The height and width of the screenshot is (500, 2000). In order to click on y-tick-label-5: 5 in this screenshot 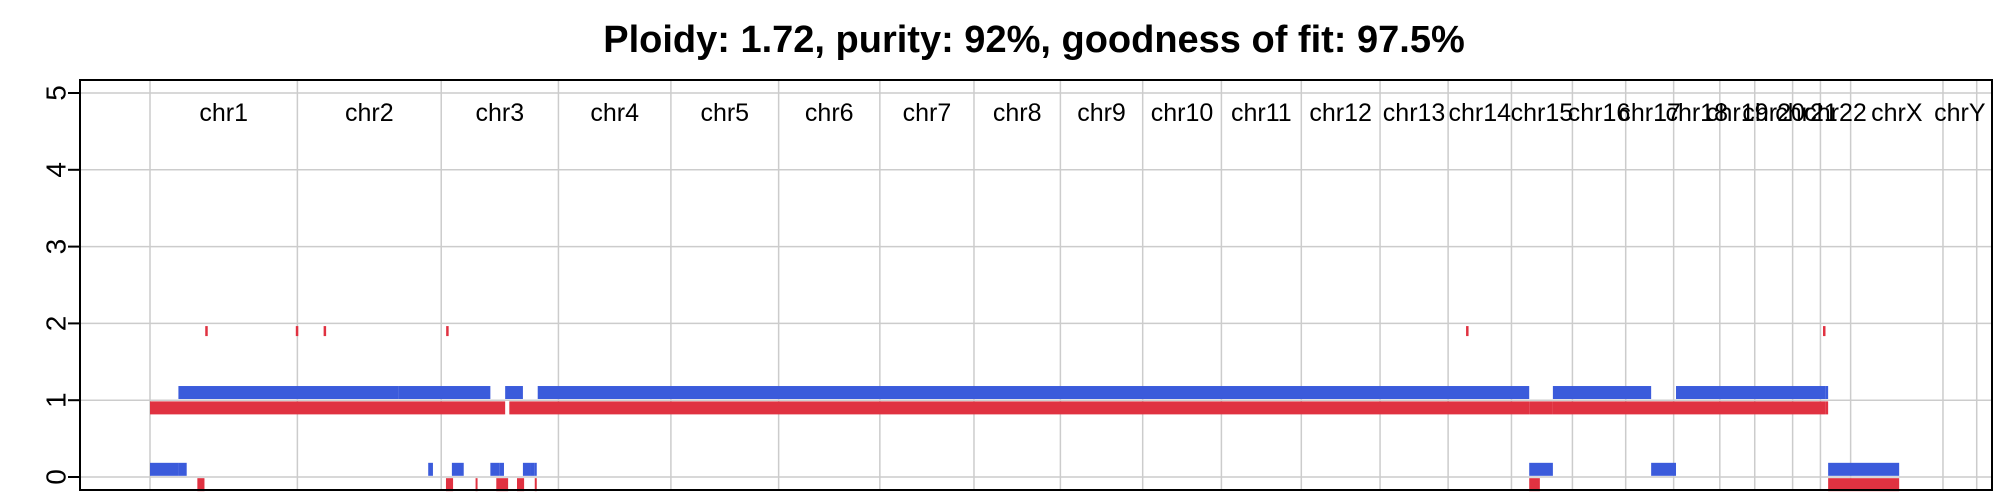, I will do `click(55, 93)`.